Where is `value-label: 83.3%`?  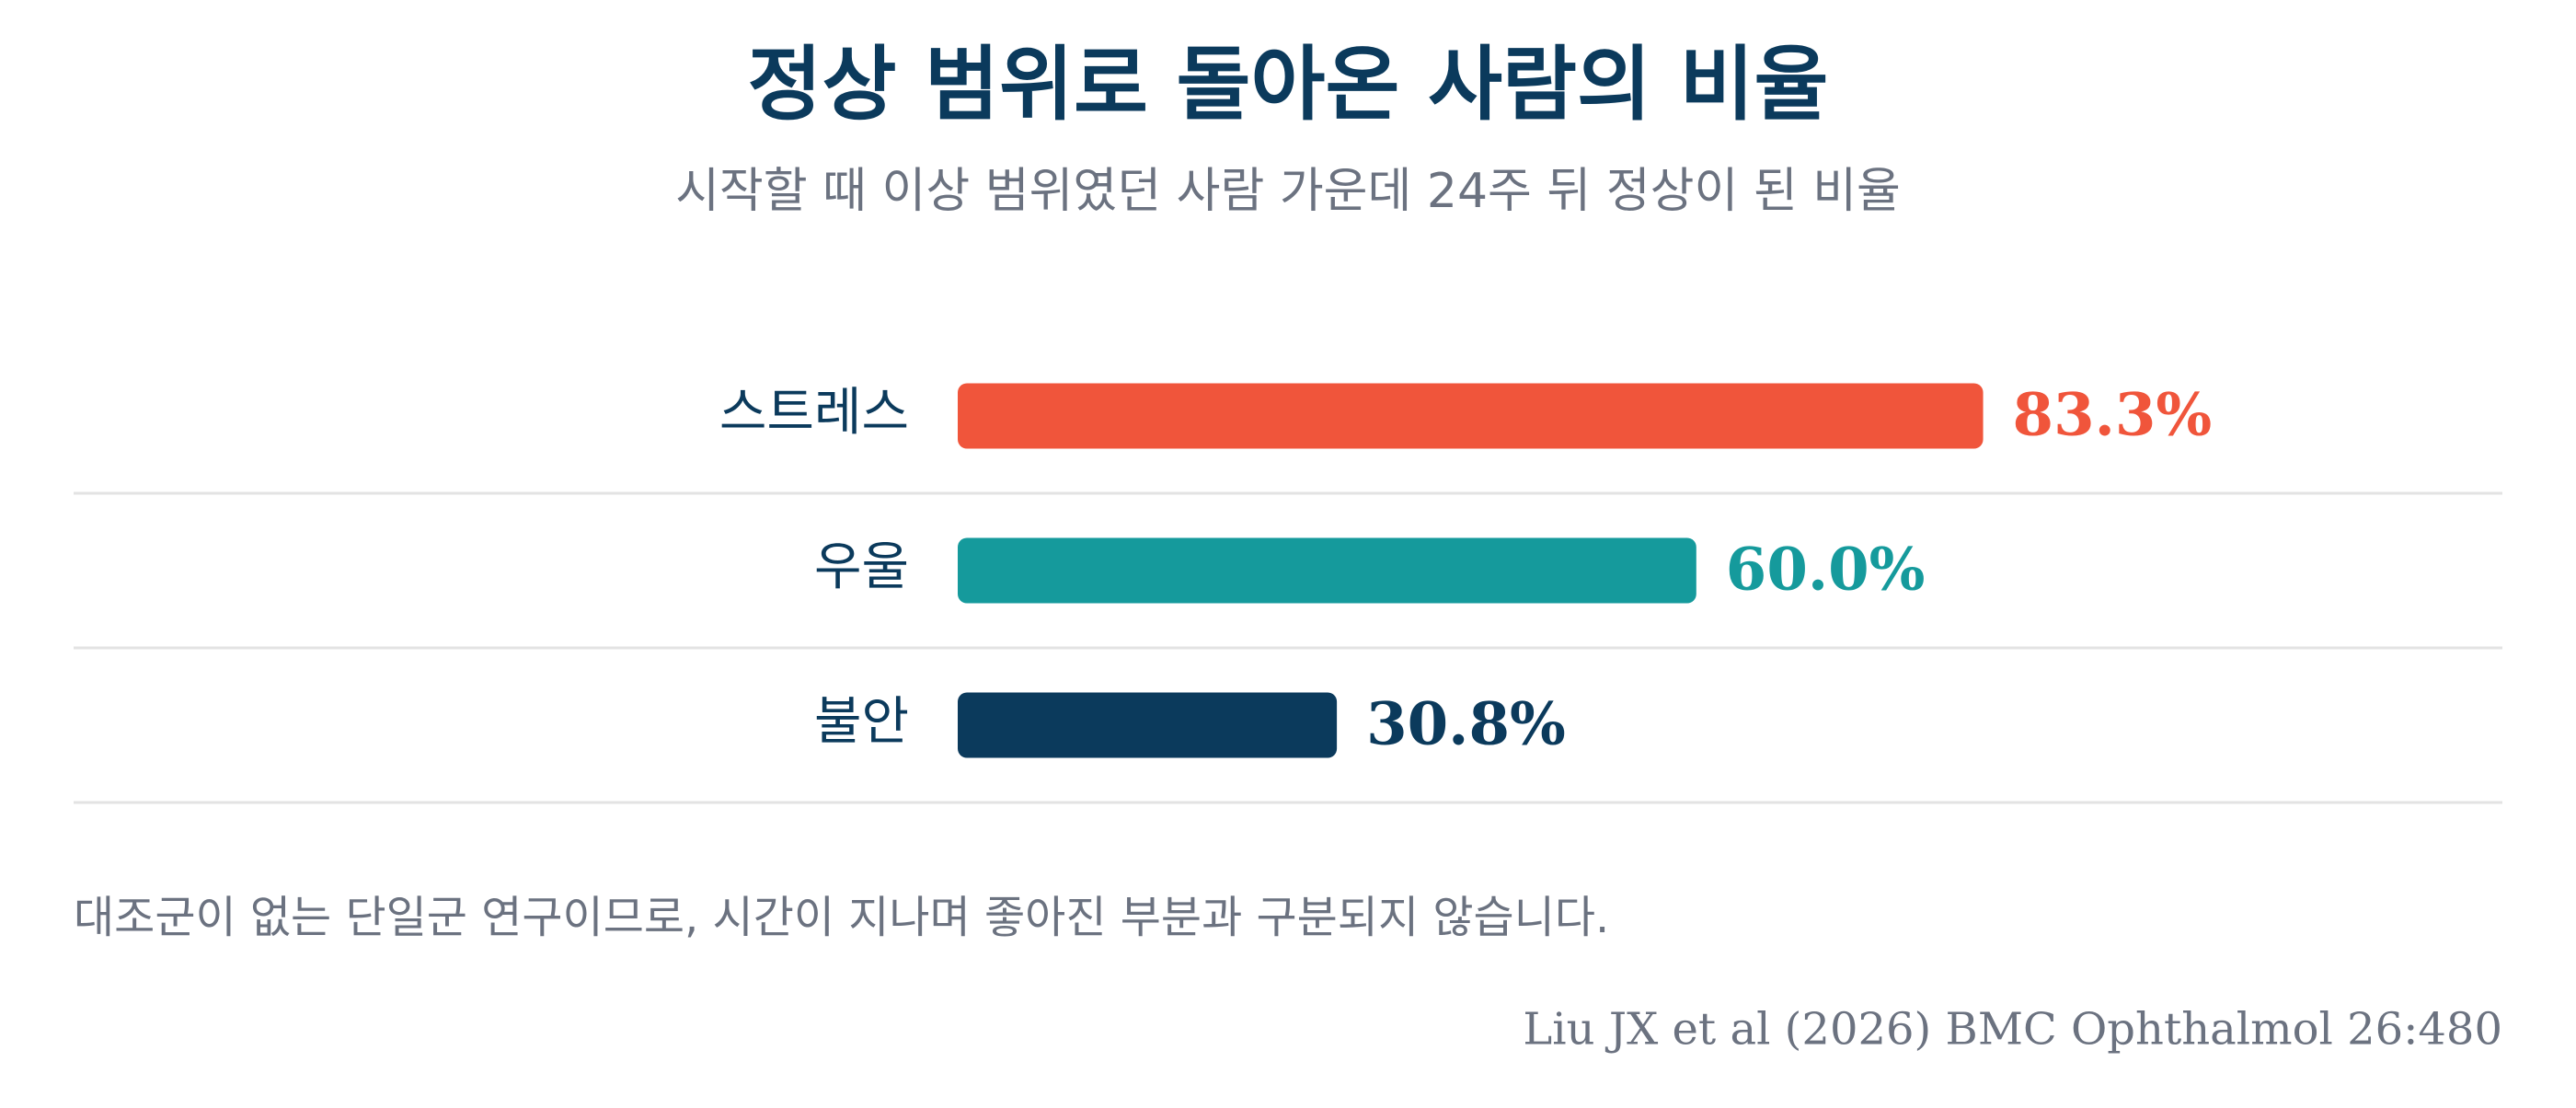 value-label: 83.3% is located at coordinates (2113, 415).